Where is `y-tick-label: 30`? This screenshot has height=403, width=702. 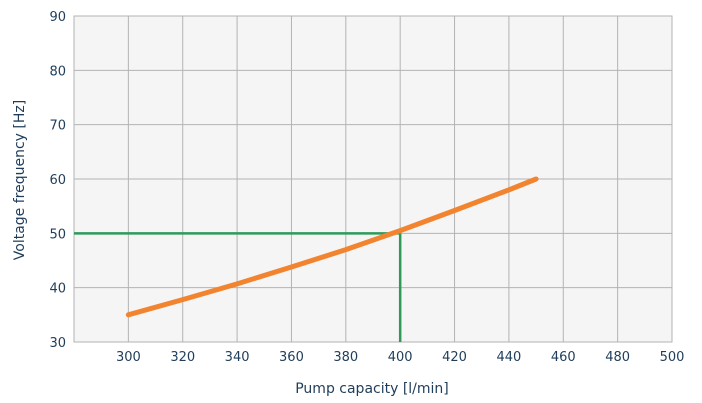
y-tick-label: 30 is located at coordinates (57, 343).